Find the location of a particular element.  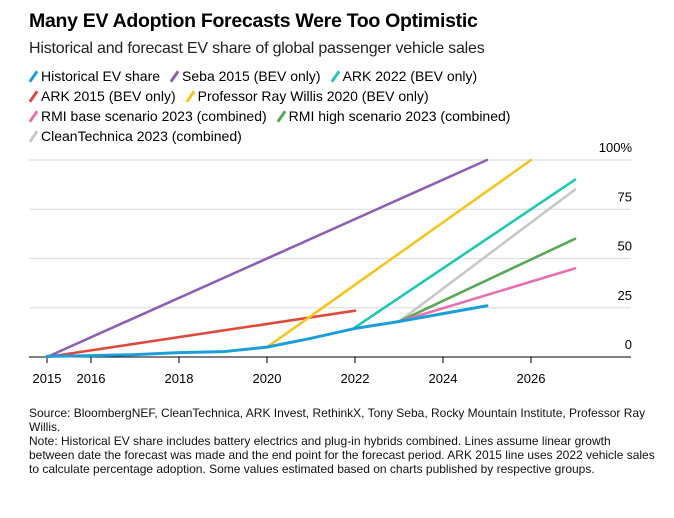

y-tick-label: 75 is located at coordinates (625, 196).